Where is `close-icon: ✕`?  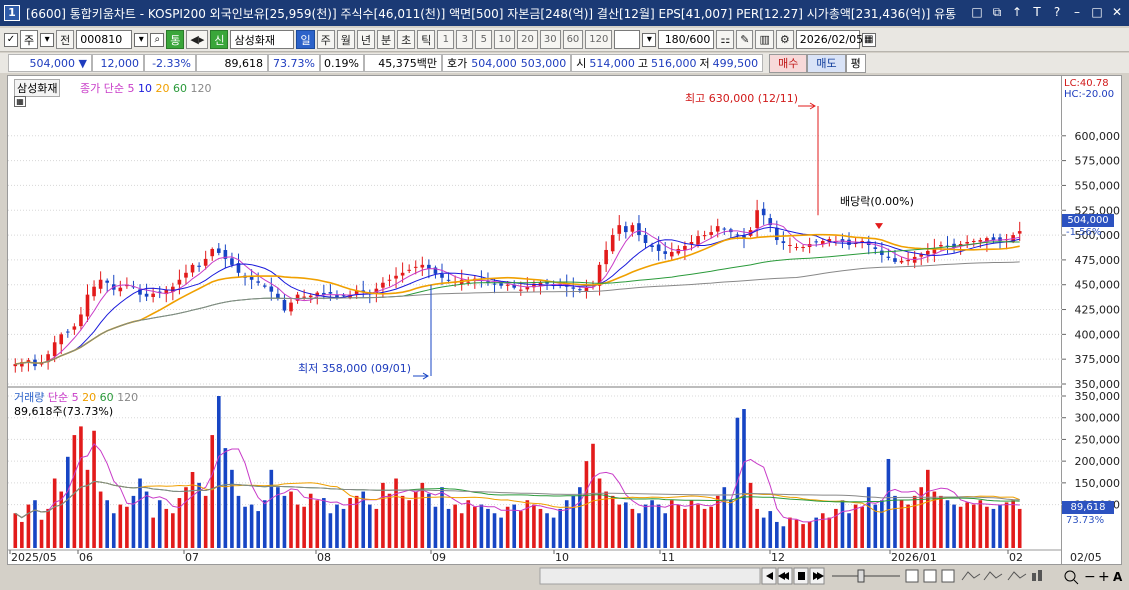 close-icon: ✕ is located at coordinates (1117, 12).